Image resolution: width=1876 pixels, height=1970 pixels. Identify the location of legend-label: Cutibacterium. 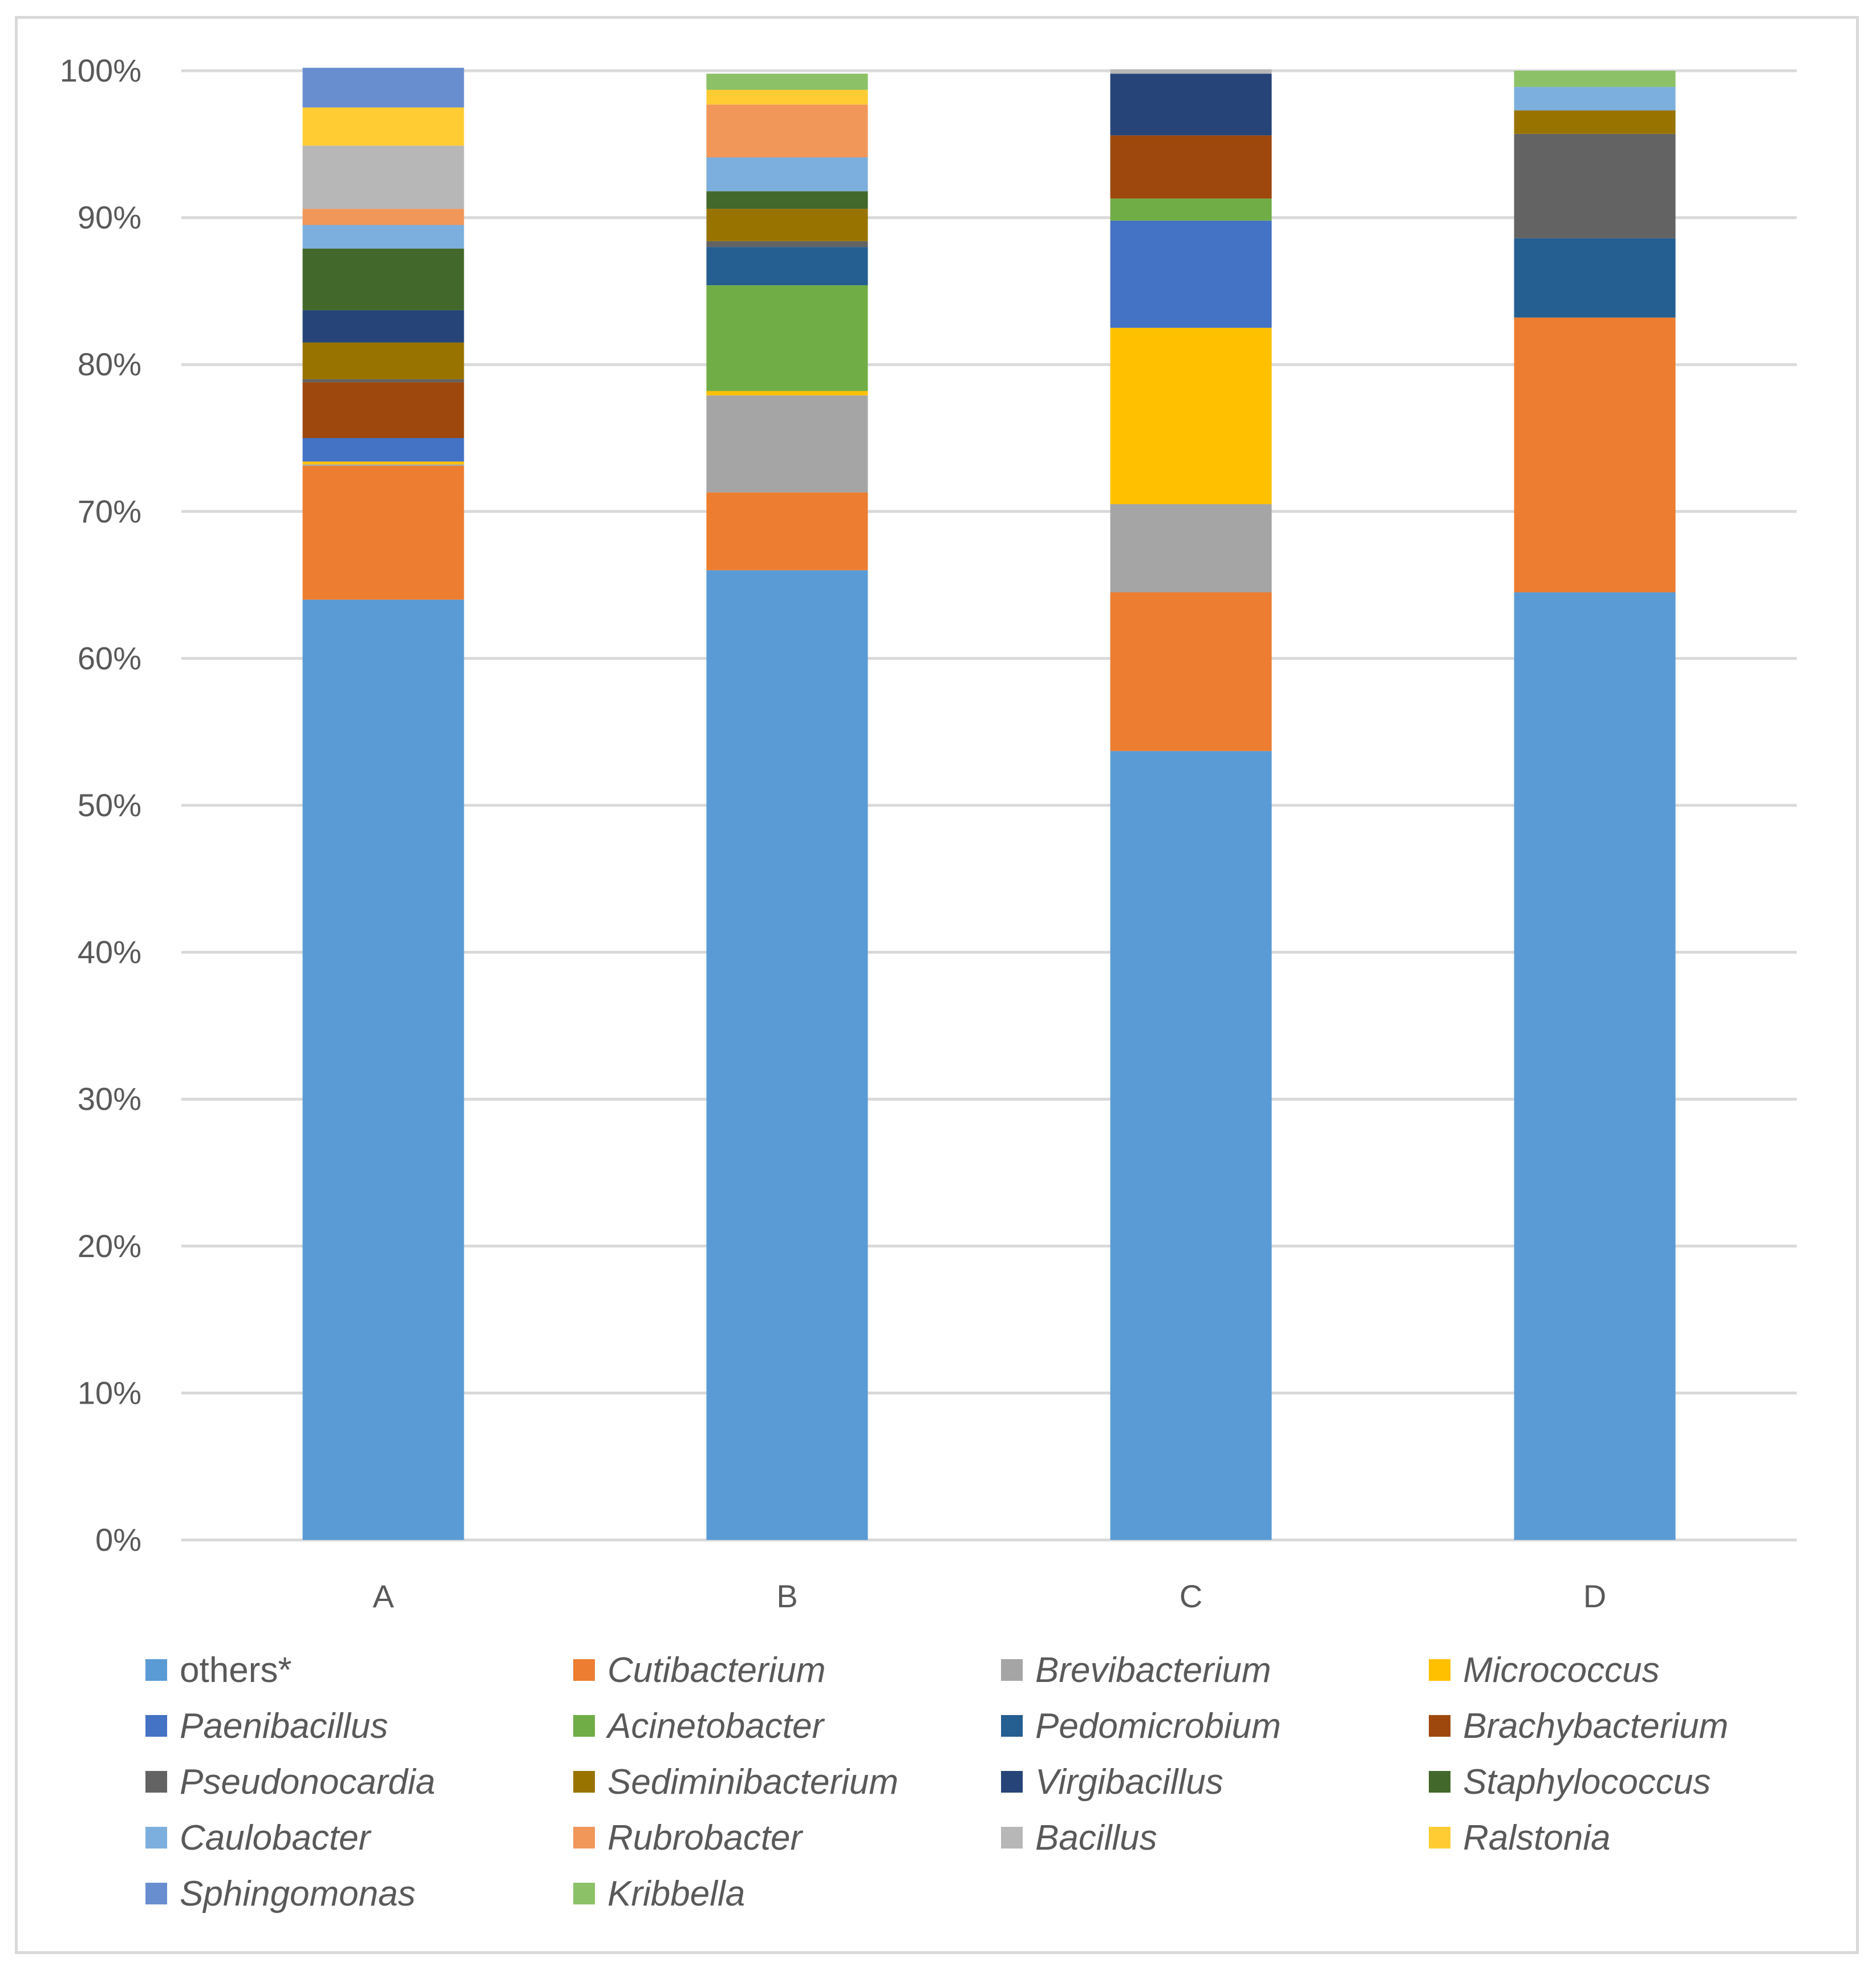
(716, 1670).